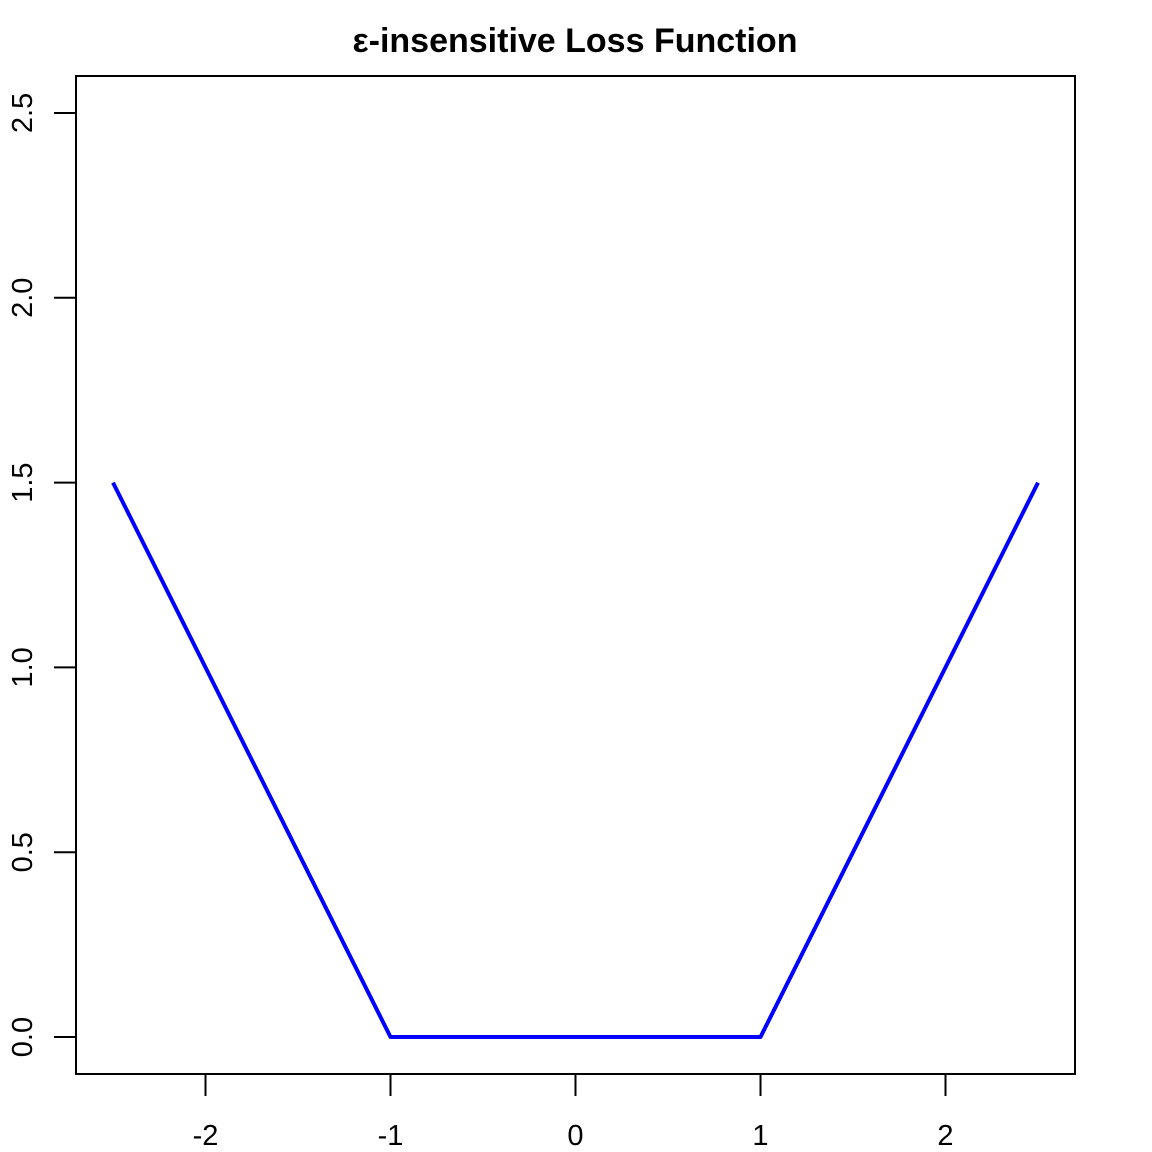 This screenshot has width=1152, height=1152. What do you see at coordinates (573, 1112) in the screenshot?
I see `x-axis: -2 -1 0 1 2` at bounding box center [573, 1112].